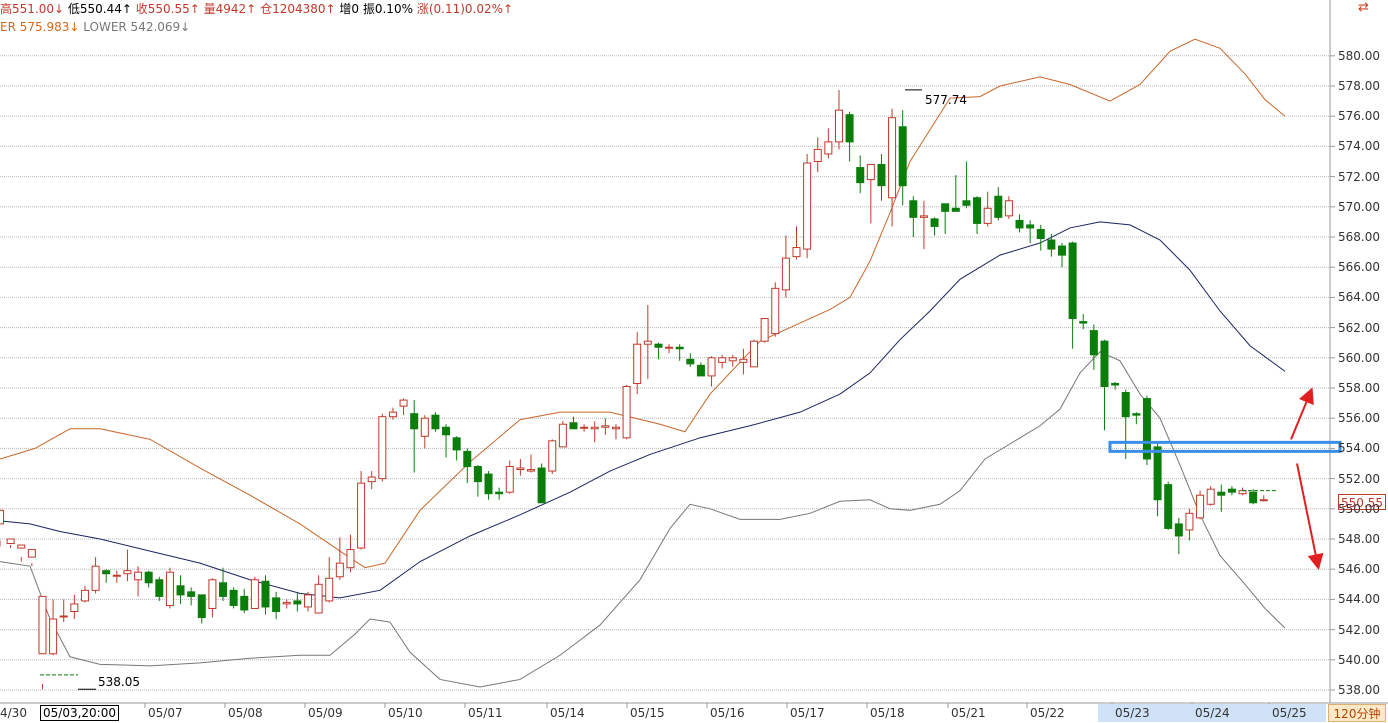 The width and height of the screenshot is (1388, 723). I want to click on annotation-box, so click(1225, 446).